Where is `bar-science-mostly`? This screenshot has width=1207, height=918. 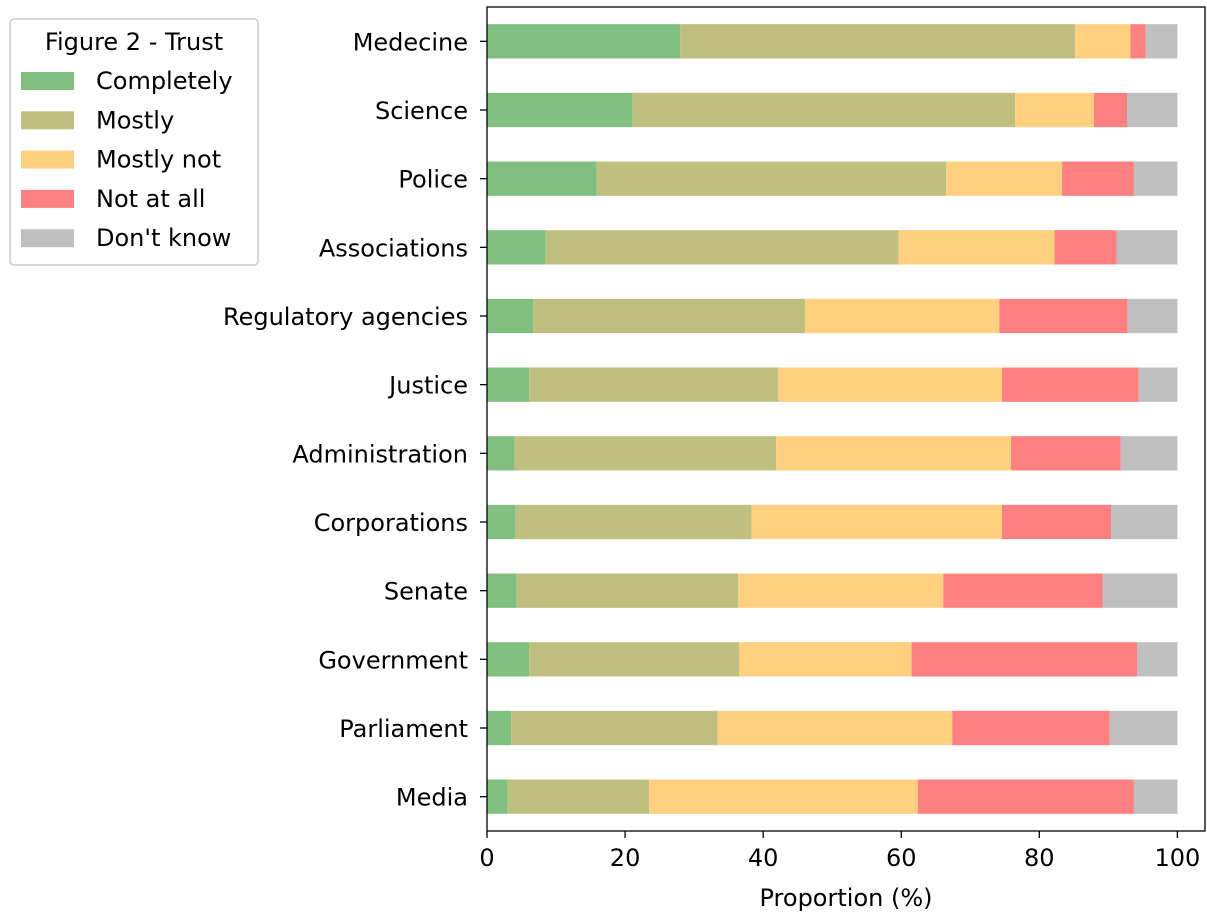
bar-science-mostly is located at coordinates (824, 110).